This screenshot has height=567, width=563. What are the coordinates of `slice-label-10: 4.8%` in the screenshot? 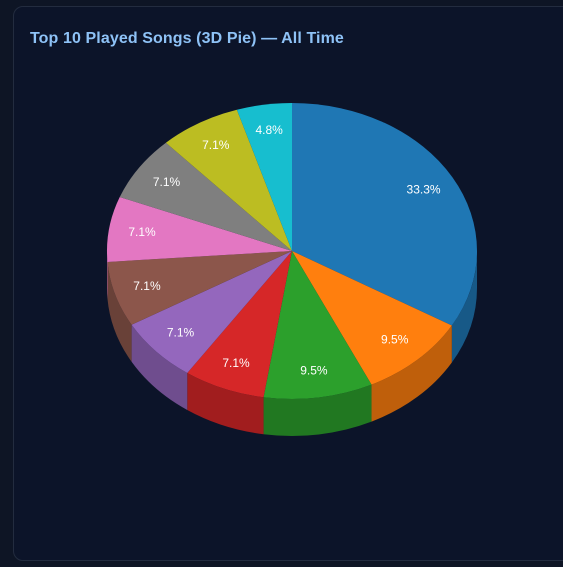 It's located at (269, 130).